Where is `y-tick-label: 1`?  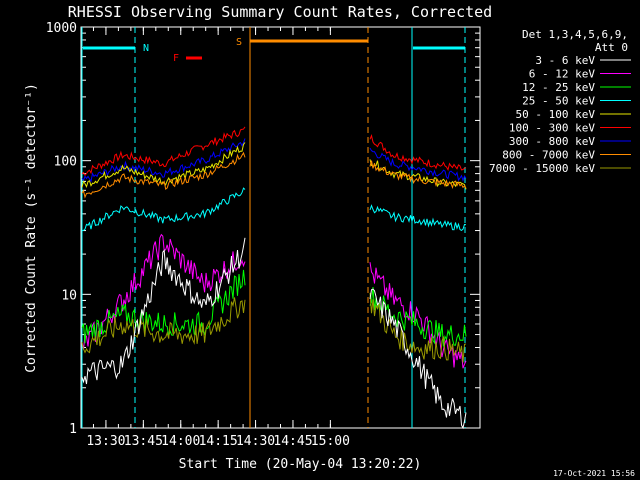
y-tick-label: 1 is located at coordinates (73, 429).